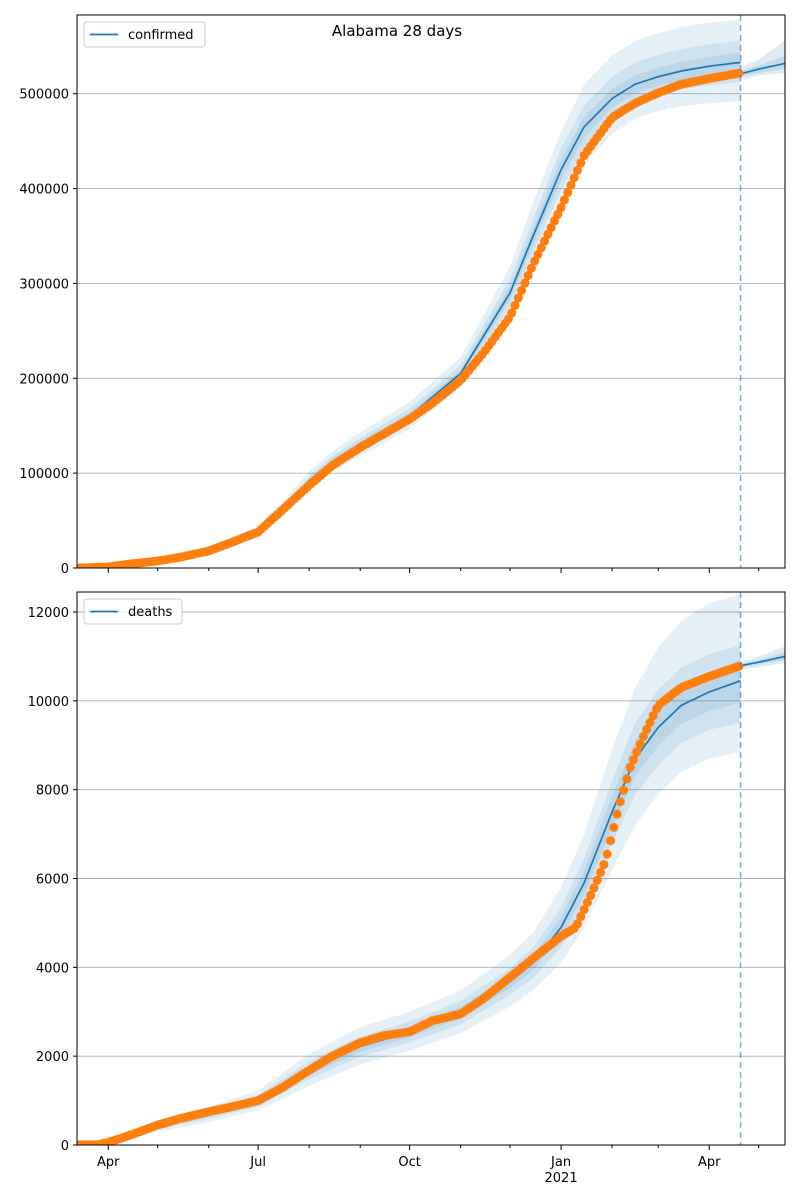 This screenshot has height=1200, width=800. Describe the element at coordinates (257, 1162) in the screenshot. I see `x-tick-label: Jul` at that location.